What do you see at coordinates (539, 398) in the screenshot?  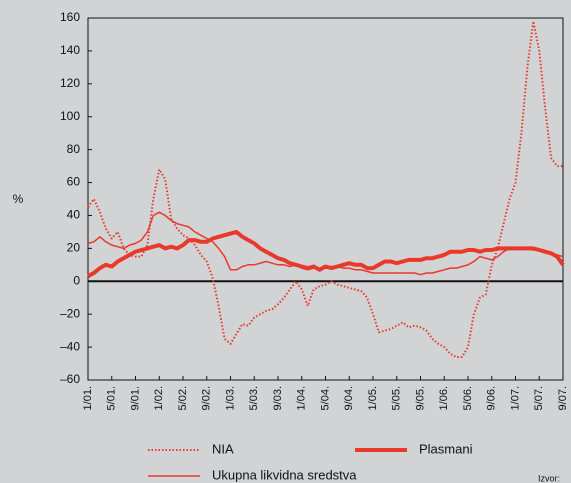 I see `x-tick-label: 5/07.` at bounding box center [539, 398].